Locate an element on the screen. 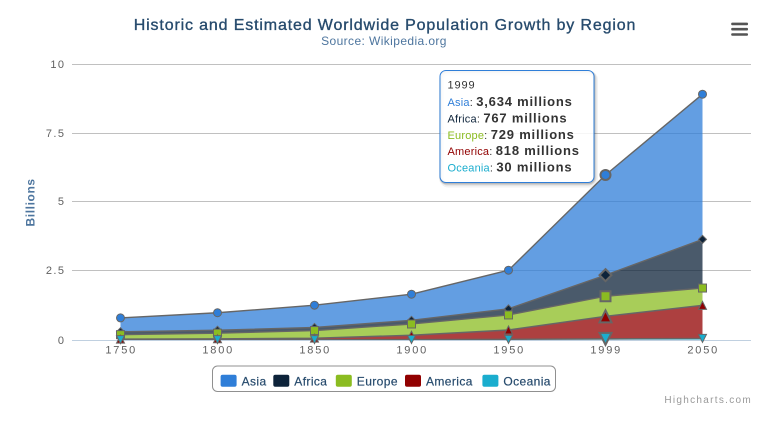 The image size is (769, 421). svg-text: 1850 is located at coordinates (315, 351).